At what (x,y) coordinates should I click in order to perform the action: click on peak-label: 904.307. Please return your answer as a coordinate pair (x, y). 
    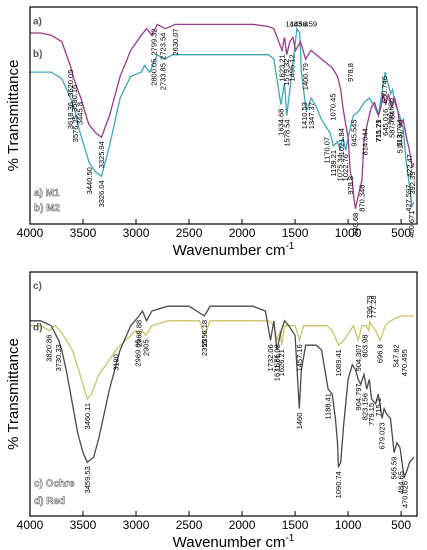
    Looking at the image, I should click on (358, 357).